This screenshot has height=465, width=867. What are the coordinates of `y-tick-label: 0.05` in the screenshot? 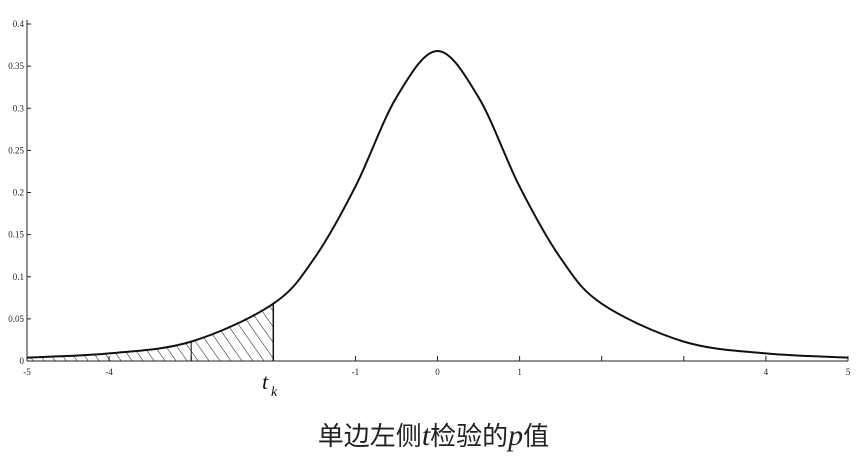 It's located at (16, 319).